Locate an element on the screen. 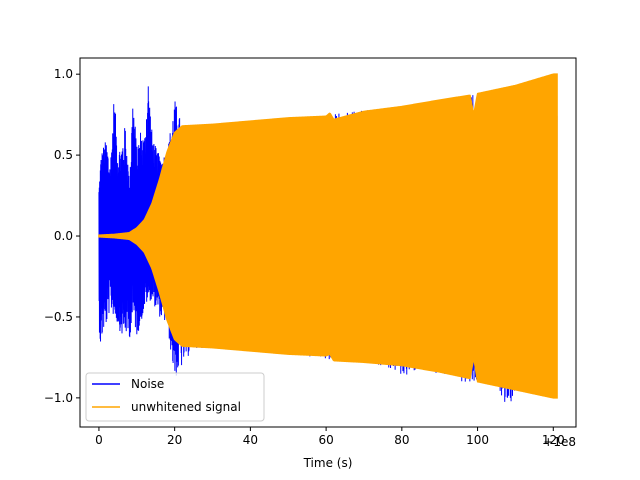  y-tick-label: 0.0 is located at coordinates (63, 236).